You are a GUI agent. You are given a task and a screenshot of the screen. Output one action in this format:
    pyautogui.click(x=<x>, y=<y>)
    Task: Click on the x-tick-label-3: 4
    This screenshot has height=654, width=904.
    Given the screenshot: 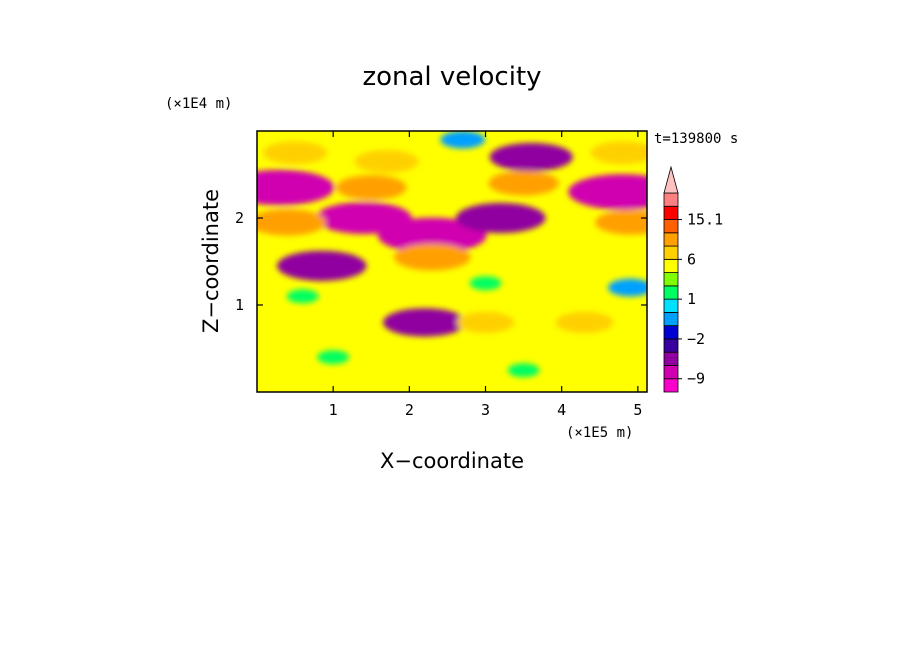 What is the action you would take?
    pyautogui.click(x=561, y=410)
    